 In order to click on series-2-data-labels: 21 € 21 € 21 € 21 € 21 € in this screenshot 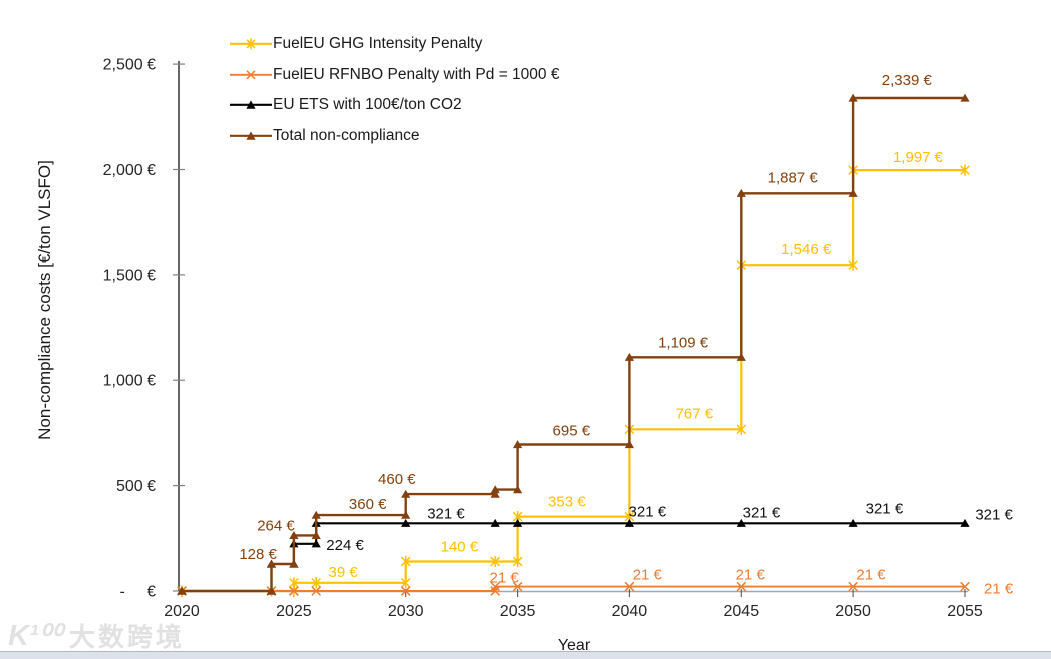, I will do `click(751, 582)`.